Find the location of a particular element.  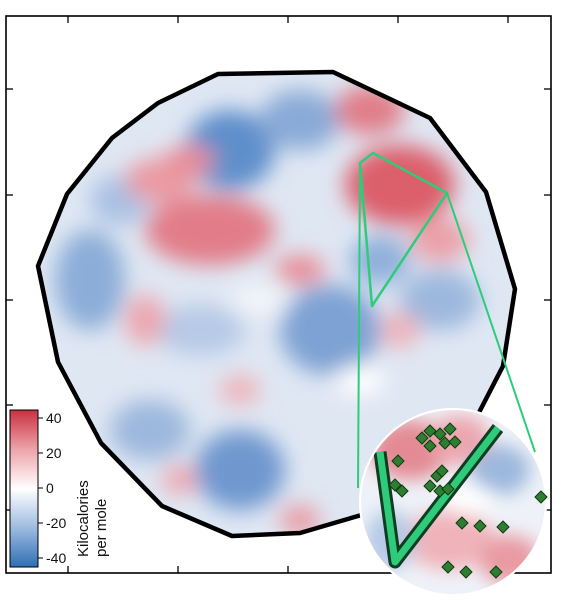

zoom-inset-circle is located at coordinates (453, 502).